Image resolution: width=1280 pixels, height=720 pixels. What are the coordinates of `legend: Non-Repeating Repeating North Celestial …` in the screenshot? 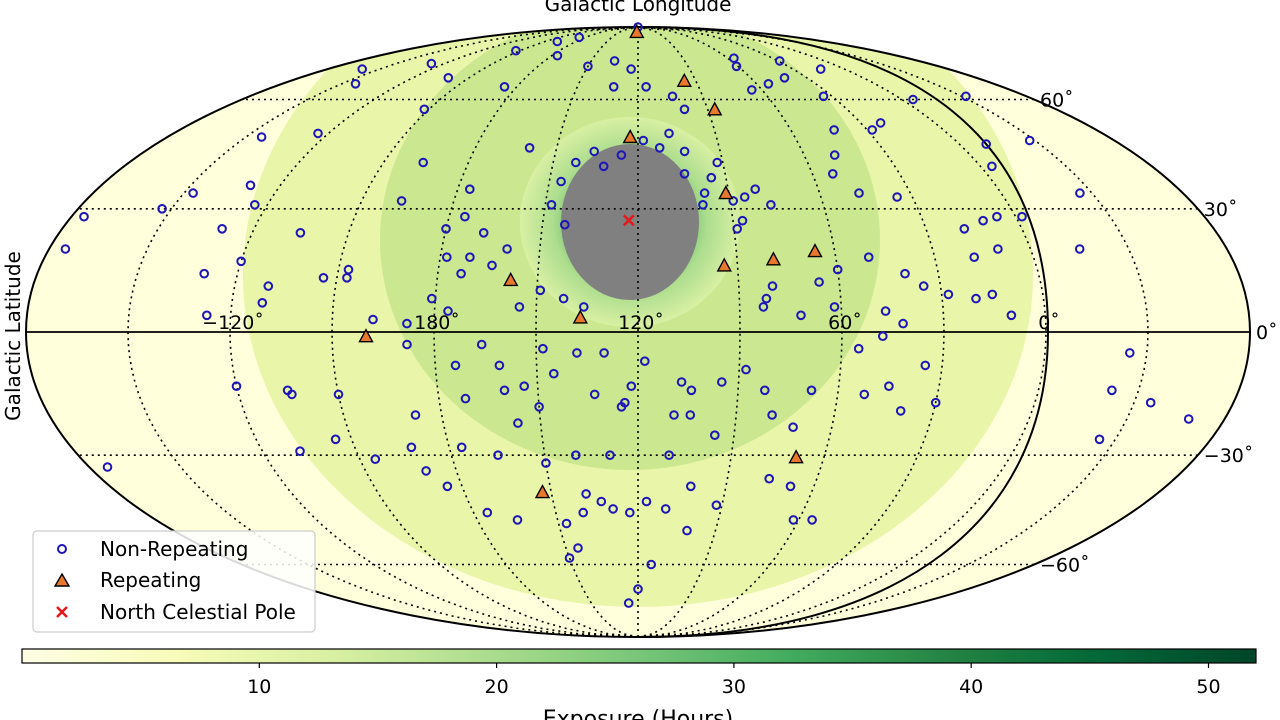 It's located at (174, 581).